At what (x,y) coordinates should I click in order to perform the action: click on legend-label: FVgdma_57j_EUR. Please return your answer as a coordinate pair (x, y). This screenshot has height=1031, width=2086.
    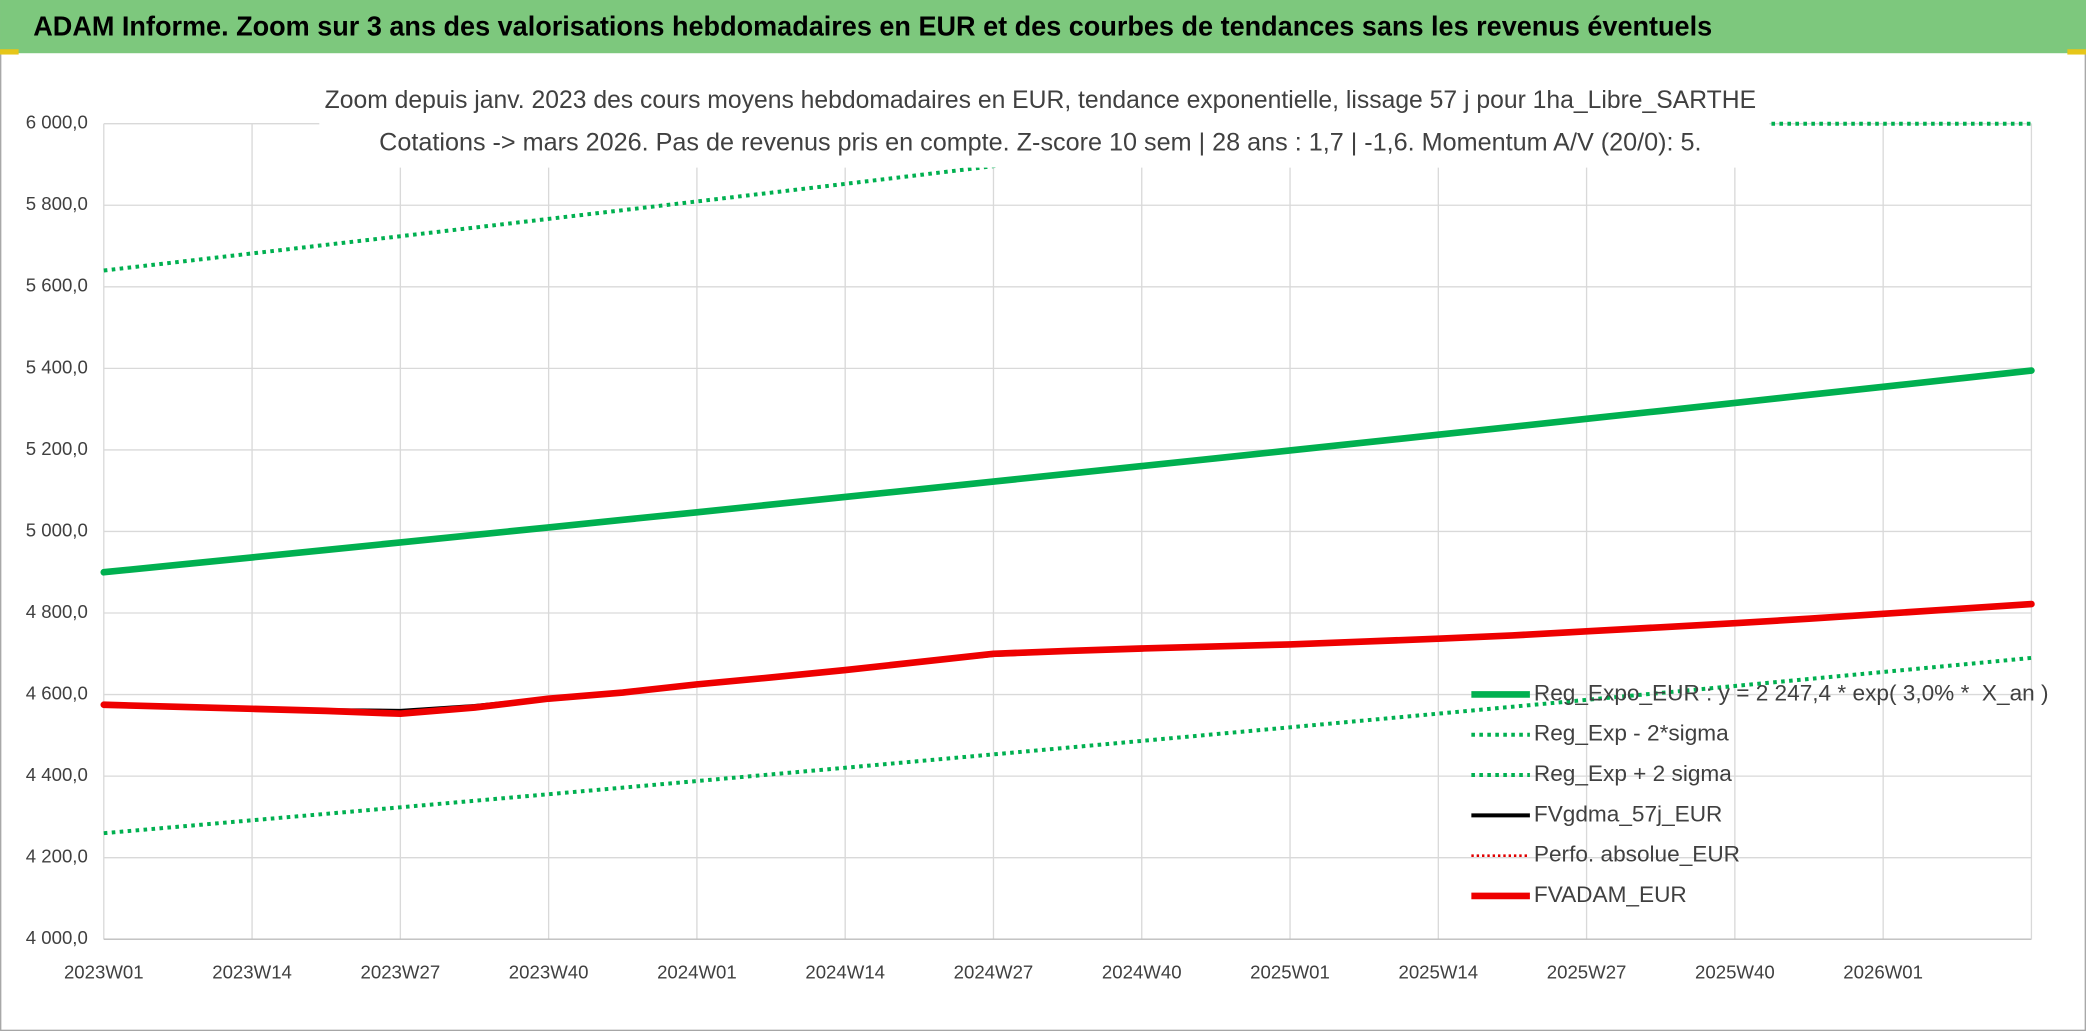
    Looking at the image, I should click on (1628, 813).